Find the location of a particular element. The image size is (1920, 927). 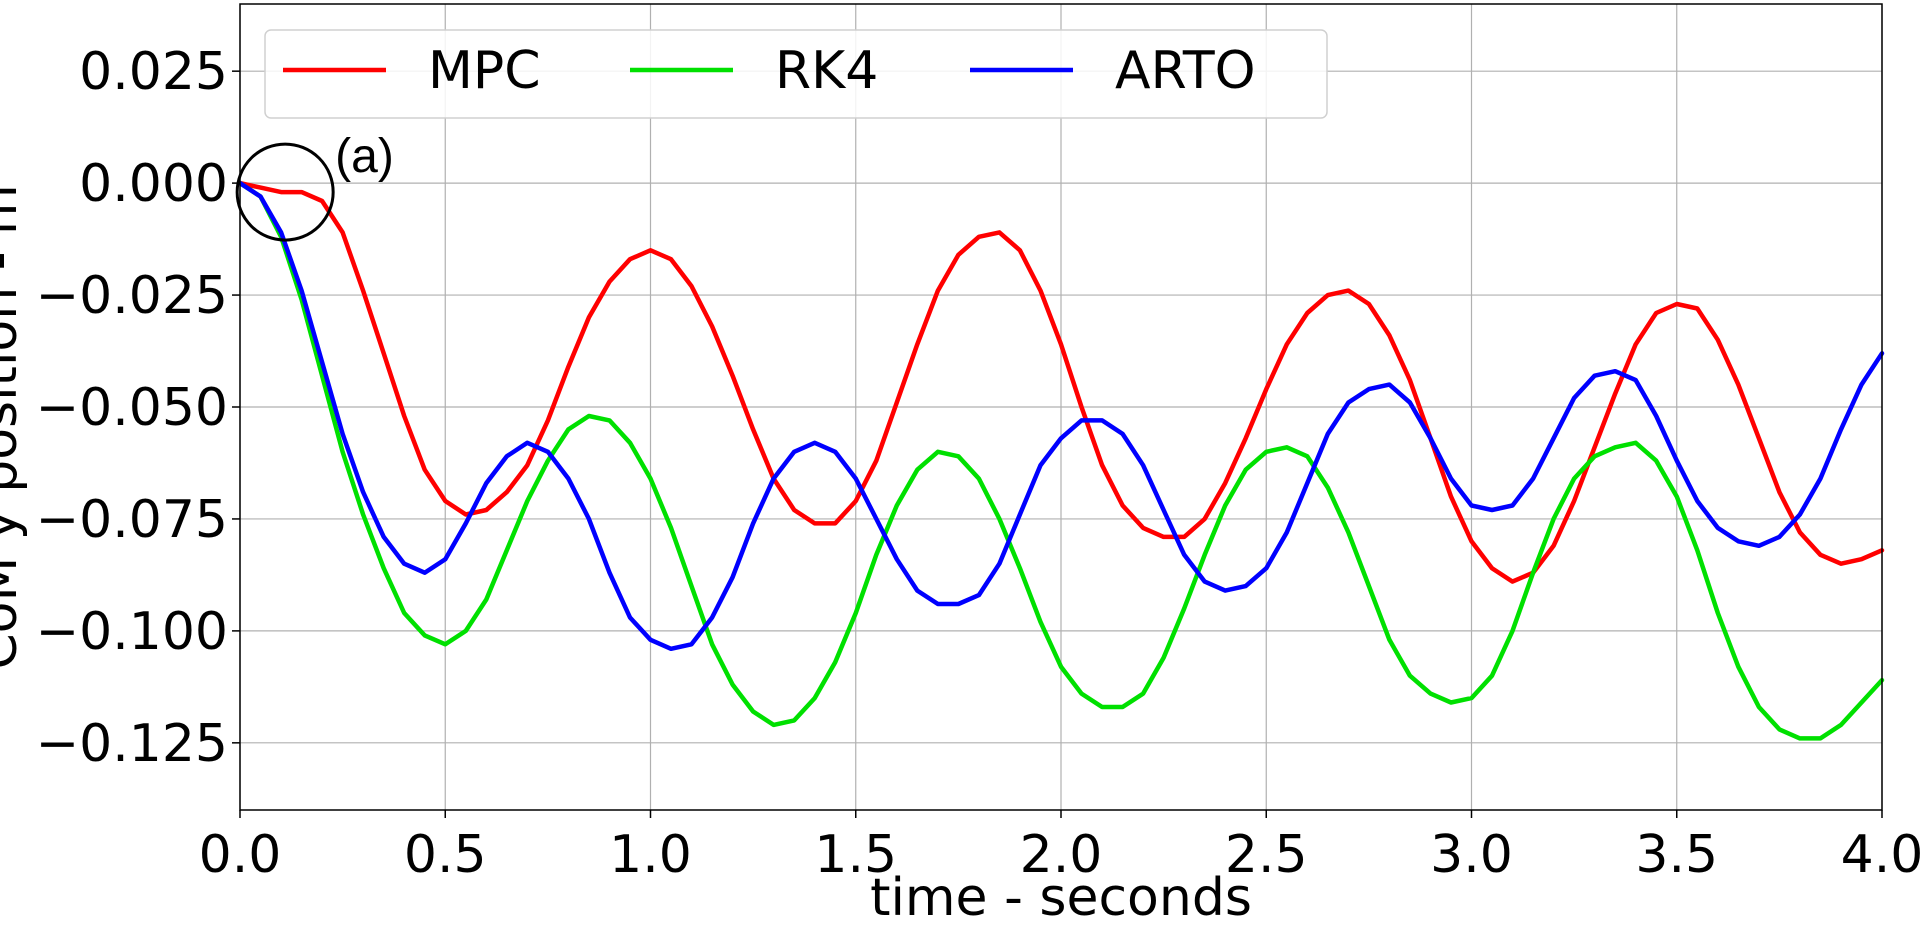

x-tick-label: 2.5 is located at coordinates (1266, 855).